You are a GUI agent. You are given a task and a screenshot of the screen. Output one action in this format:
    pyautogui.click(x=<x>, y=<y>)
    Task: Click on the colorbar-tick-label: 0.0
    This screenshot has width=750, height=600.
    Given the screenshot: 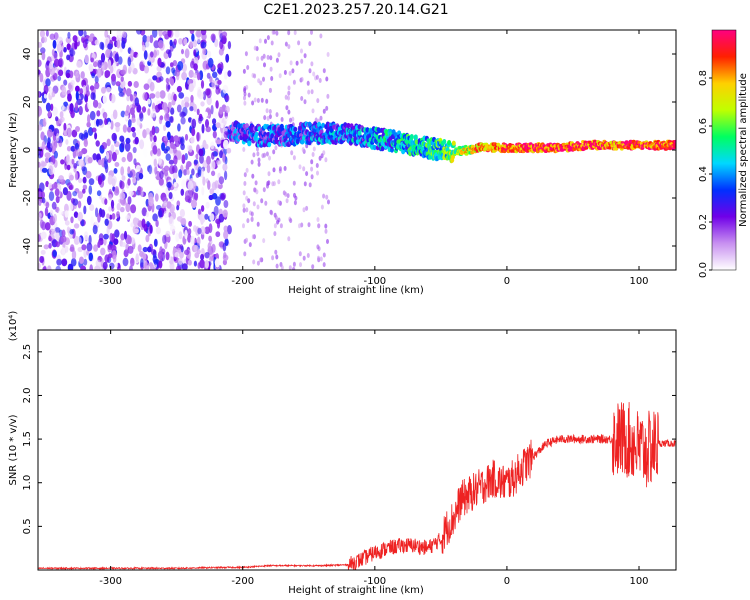 What is the action you would take?
    pyautogui.click(x=703, y=270)
    